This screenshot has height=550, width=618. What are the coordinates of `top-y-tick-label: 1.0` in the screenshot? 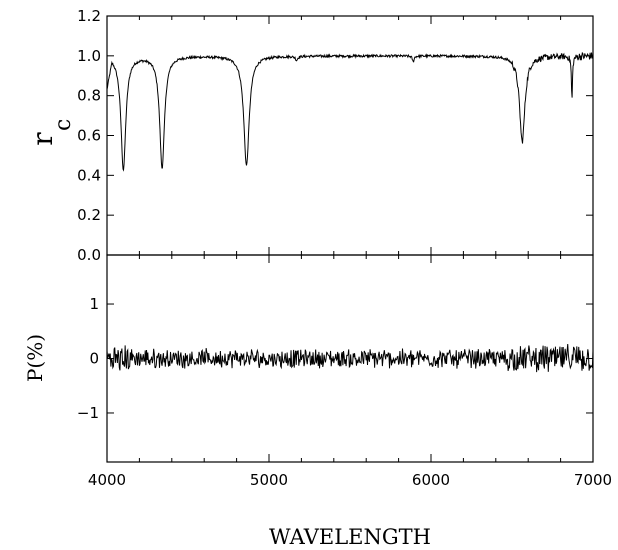 It's located at (89, 56).